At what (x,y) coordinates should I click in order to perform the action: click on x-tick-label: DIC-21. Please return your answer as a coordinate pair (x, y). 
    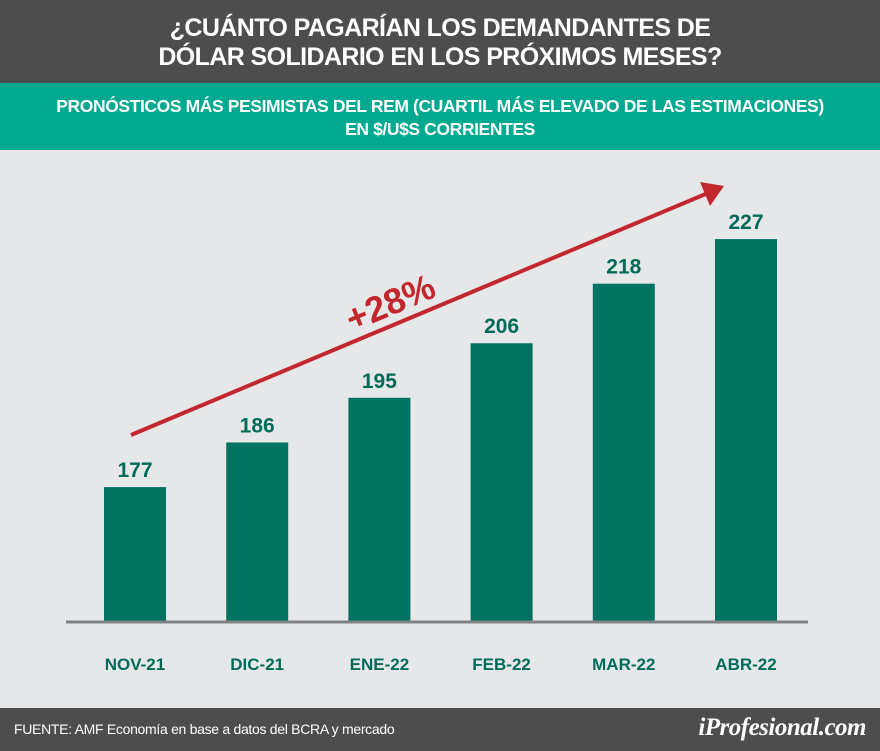
    Looking at the image, I should click on (257, 664).